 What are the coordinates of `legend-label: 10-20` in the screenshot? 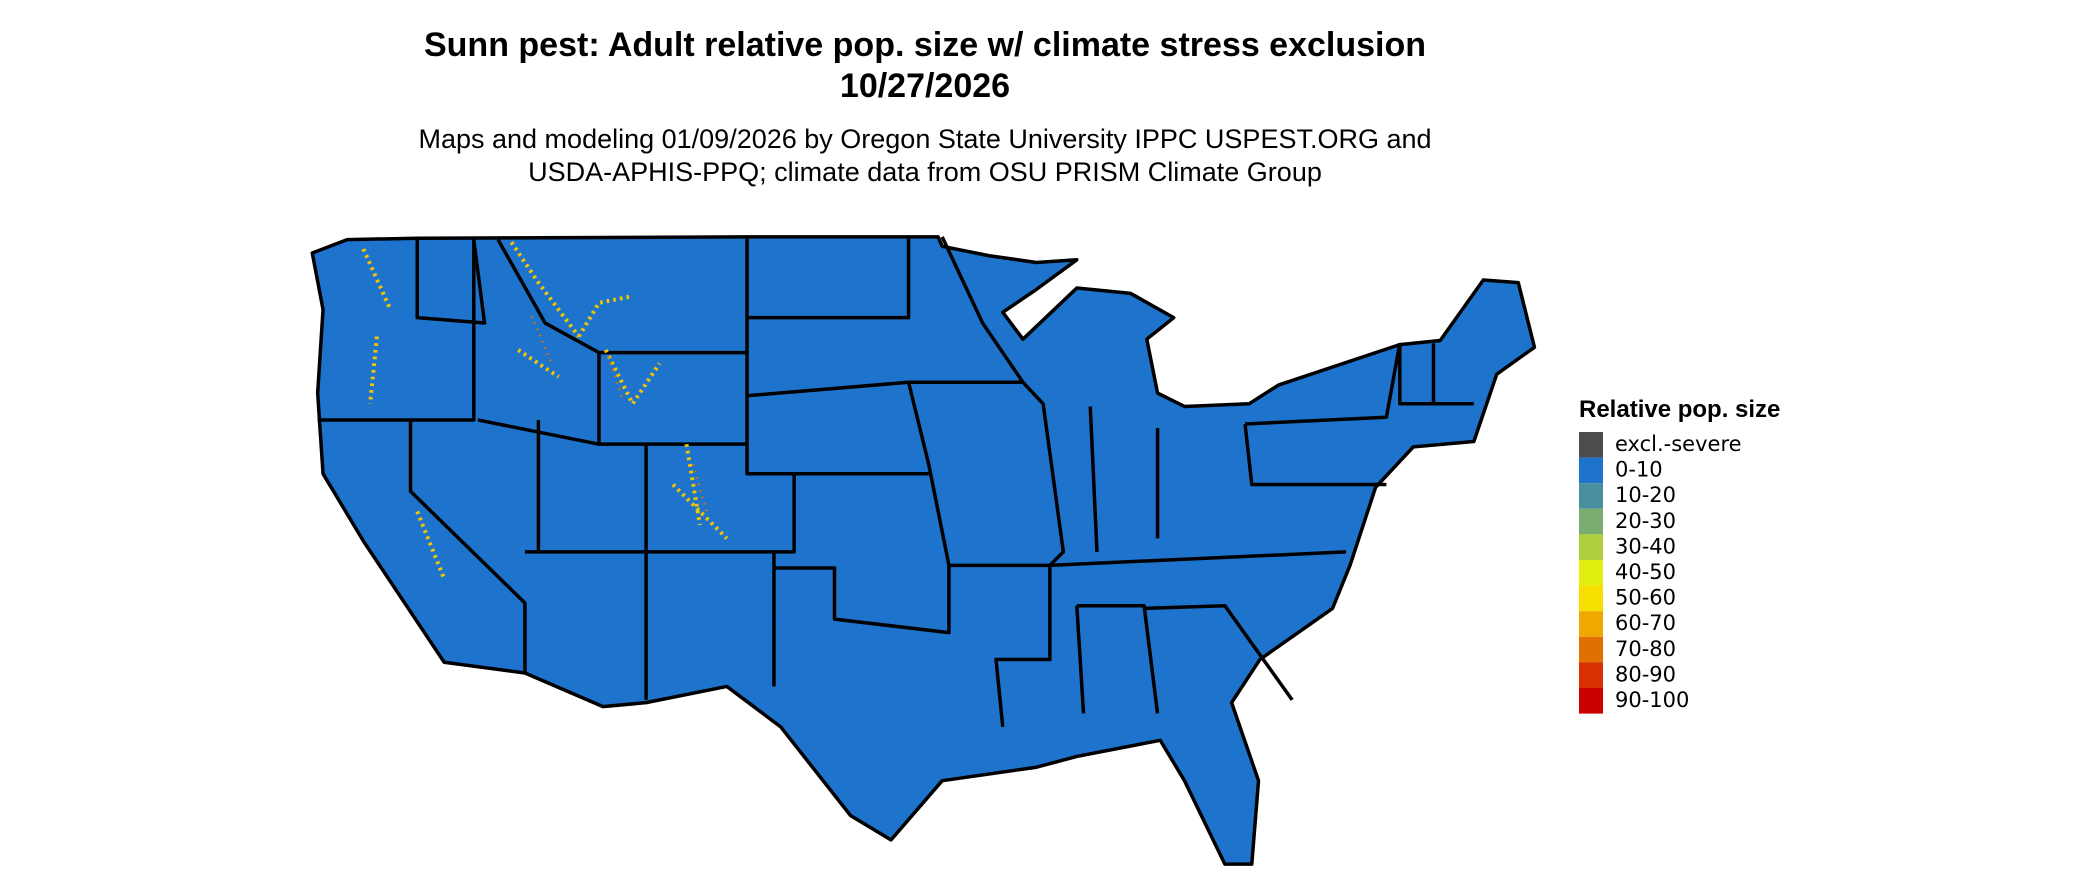 It's located at (1645, 495).